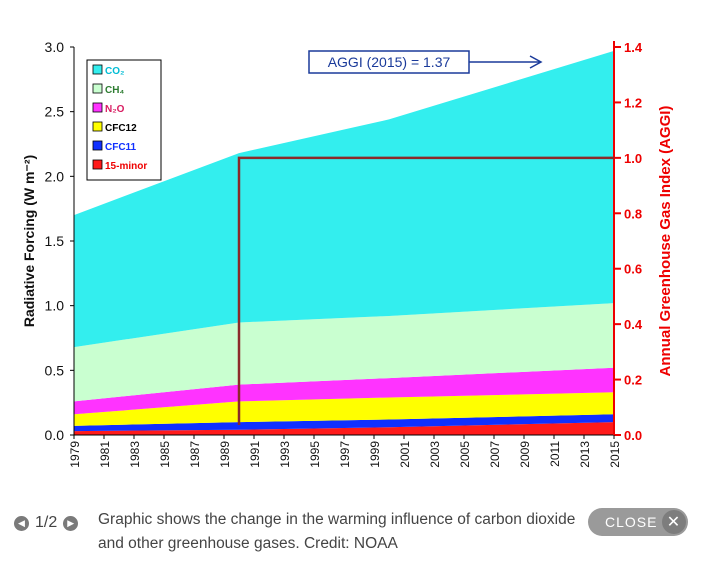 This screenshot has width=706, height=584. I want to click on area-cfc11, so click(344, 423).